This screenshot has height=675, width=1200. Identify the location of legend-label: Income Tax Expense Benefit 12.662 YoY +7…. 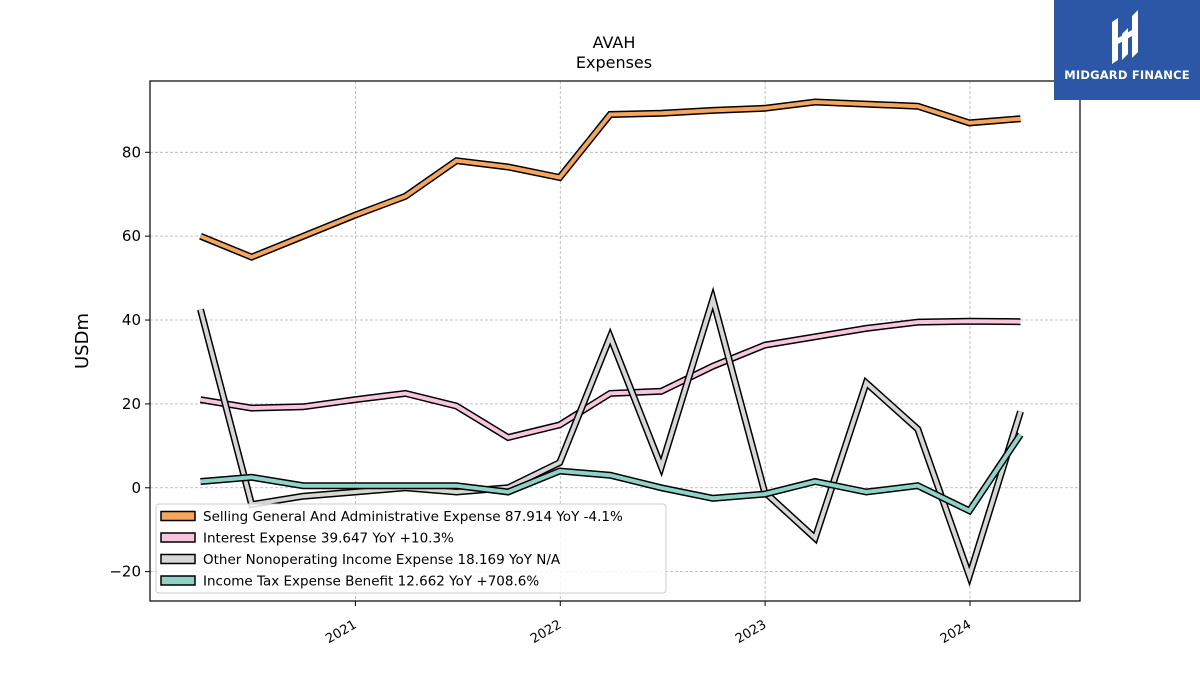
(371, 582).